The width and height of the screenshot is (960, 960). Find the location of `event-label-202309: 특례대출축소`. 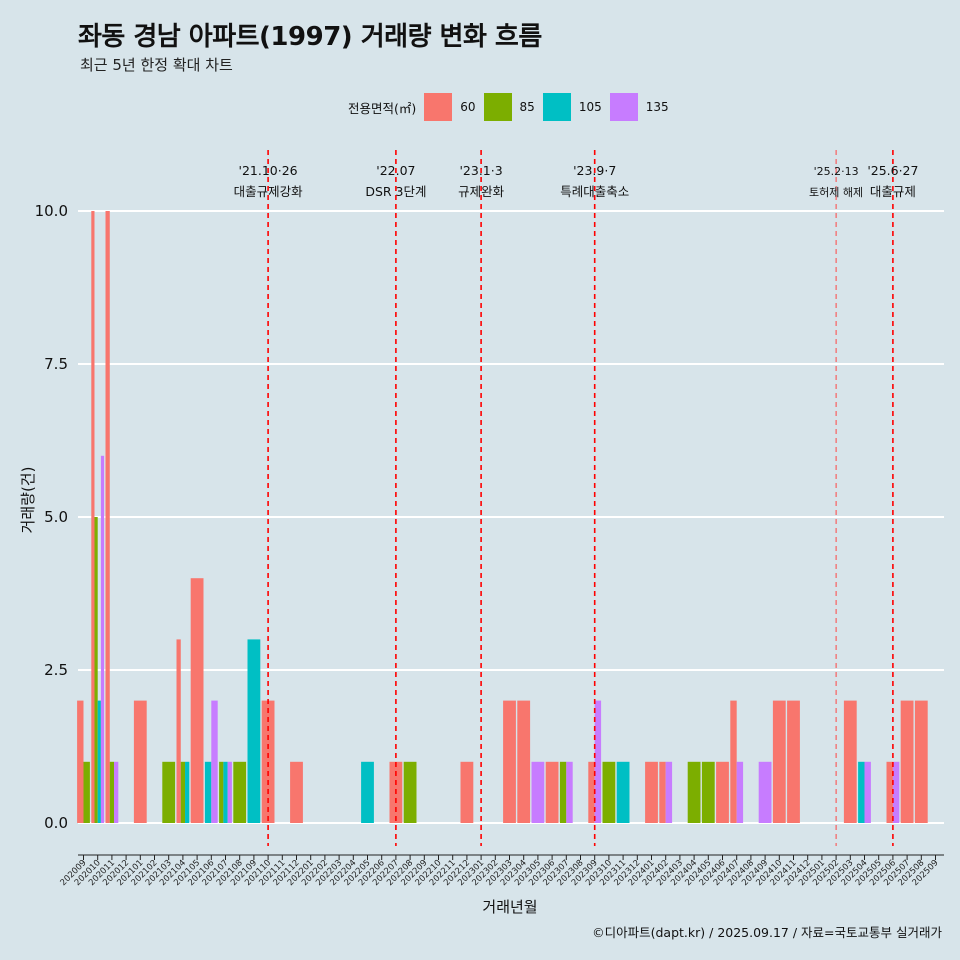

event-label-202309: 특례대출축소 is located at coordinates (594, 191).